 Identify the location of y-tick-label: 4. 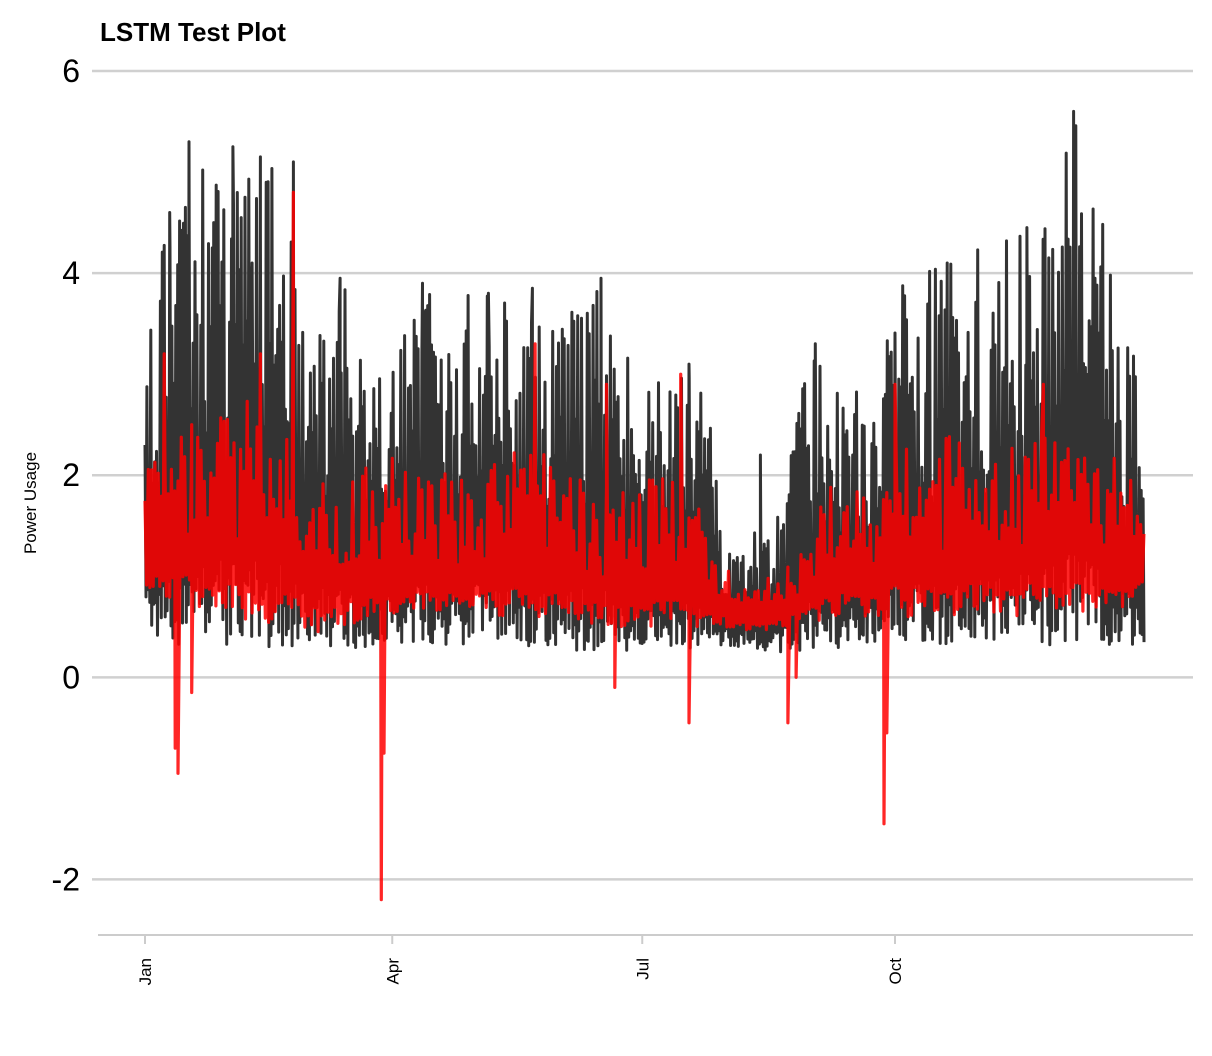
(71, 273).